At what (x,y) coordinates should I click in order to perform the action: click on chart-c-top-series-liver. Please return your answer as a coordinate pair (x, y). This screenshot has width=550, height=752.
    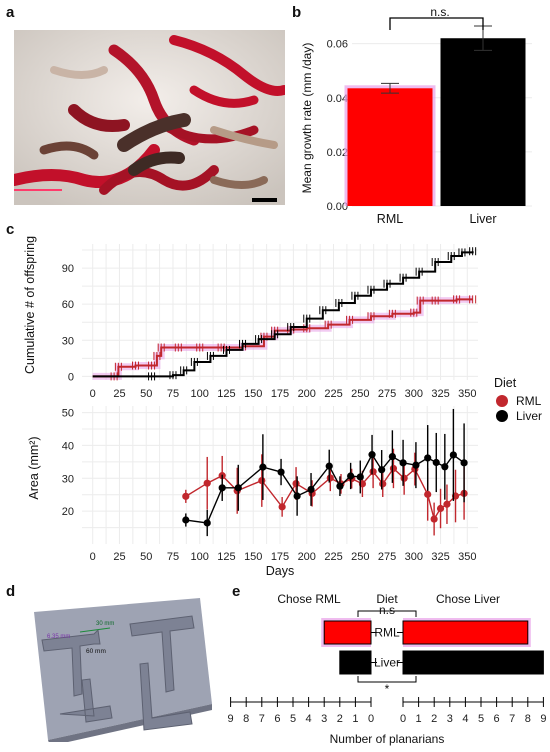
    Looking at the image, I should click on (283, 314).